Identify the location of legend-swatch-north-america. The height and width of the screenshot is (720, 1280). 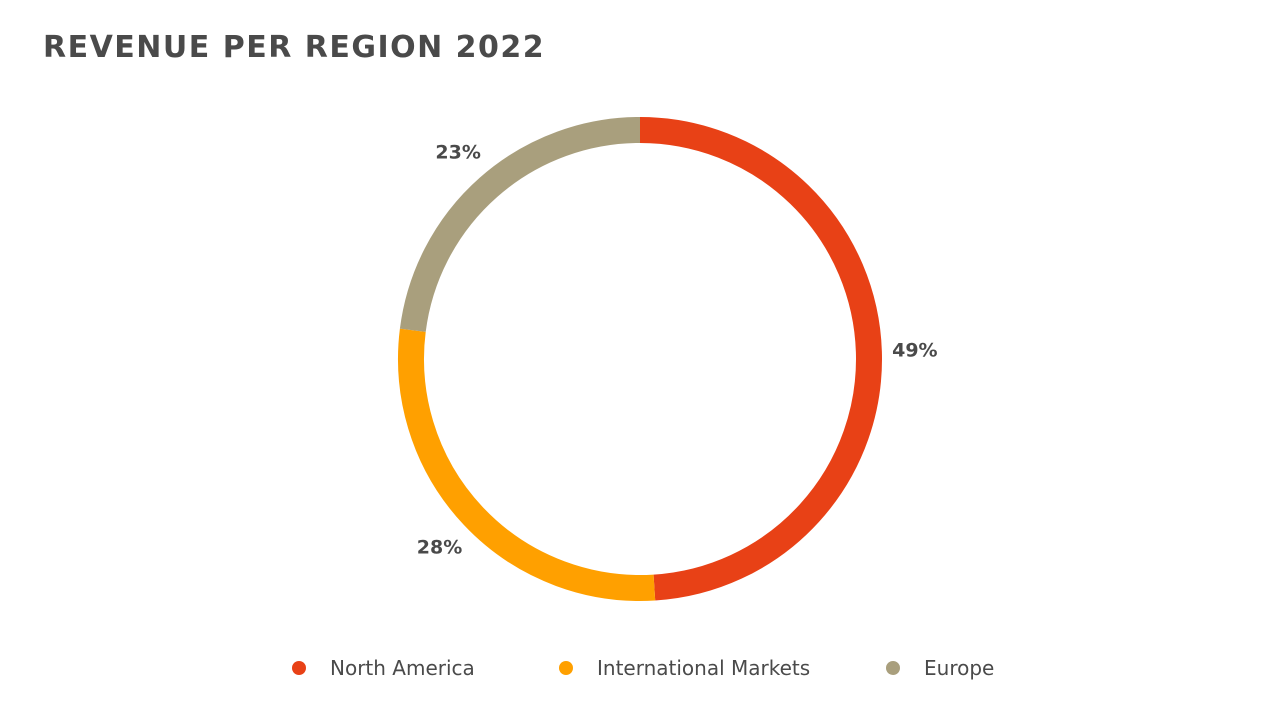
(299, 668).